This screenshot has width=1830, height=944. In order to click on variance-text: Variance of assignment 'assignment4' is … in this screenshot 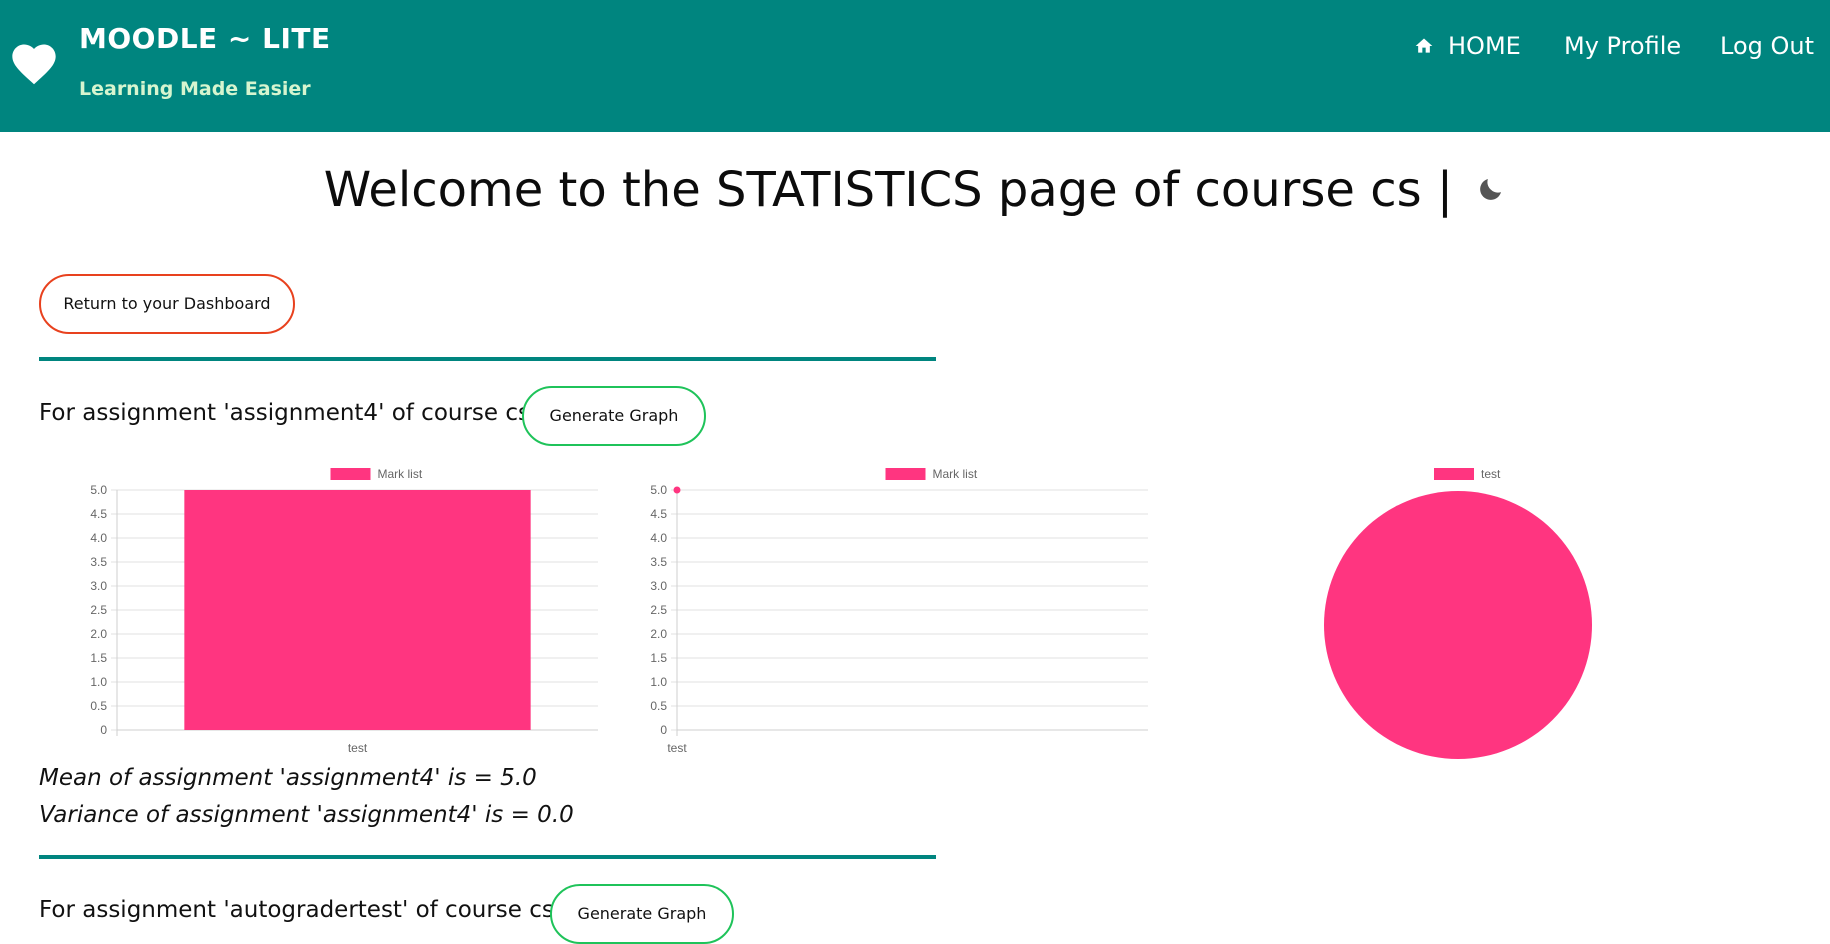, I will do `click(306, 815)`.